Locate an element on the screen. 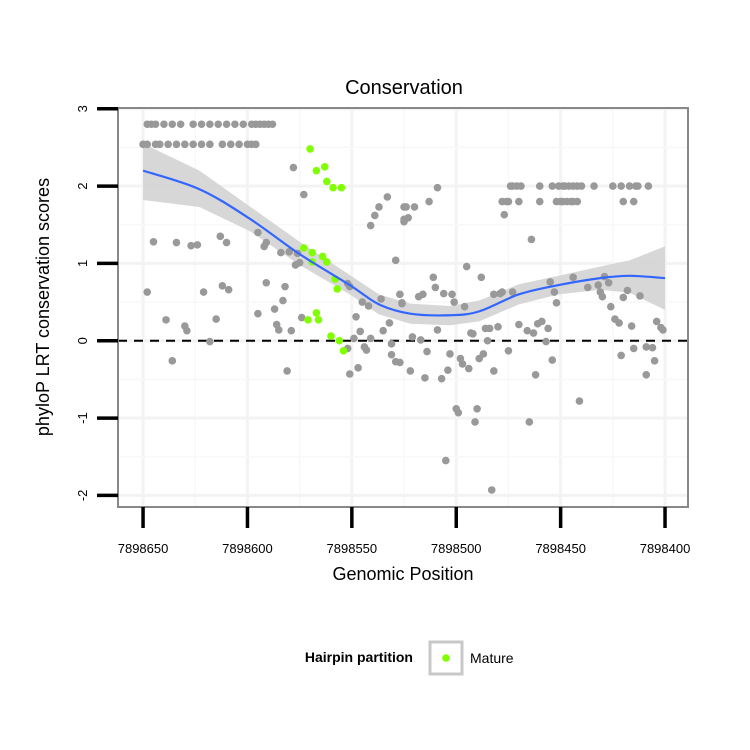  legend-key-mature is located at coordinates (446, 658).